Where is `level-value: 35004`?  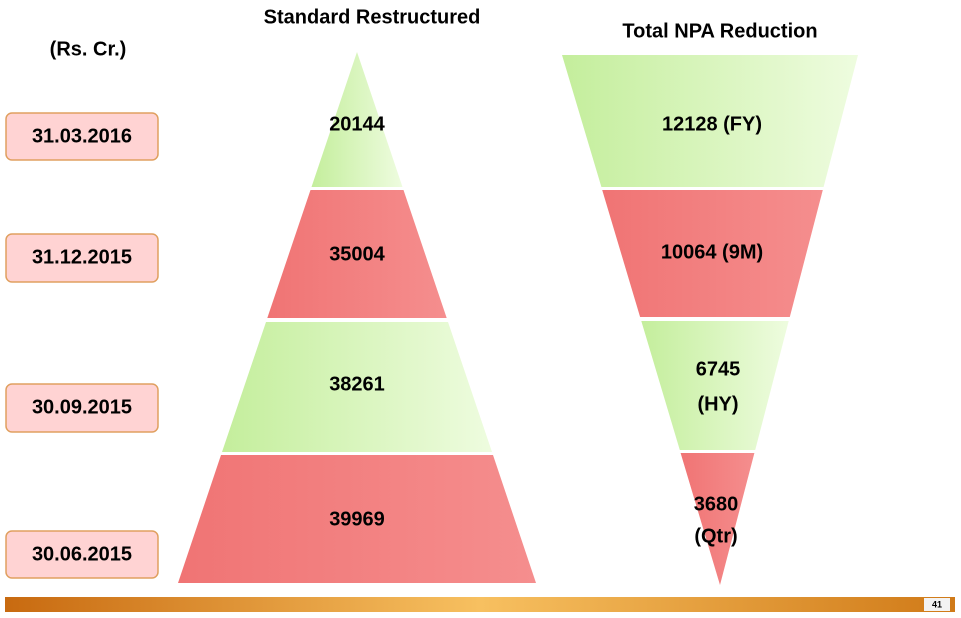 level-value: 35004 is located at coordinates (357, 254).